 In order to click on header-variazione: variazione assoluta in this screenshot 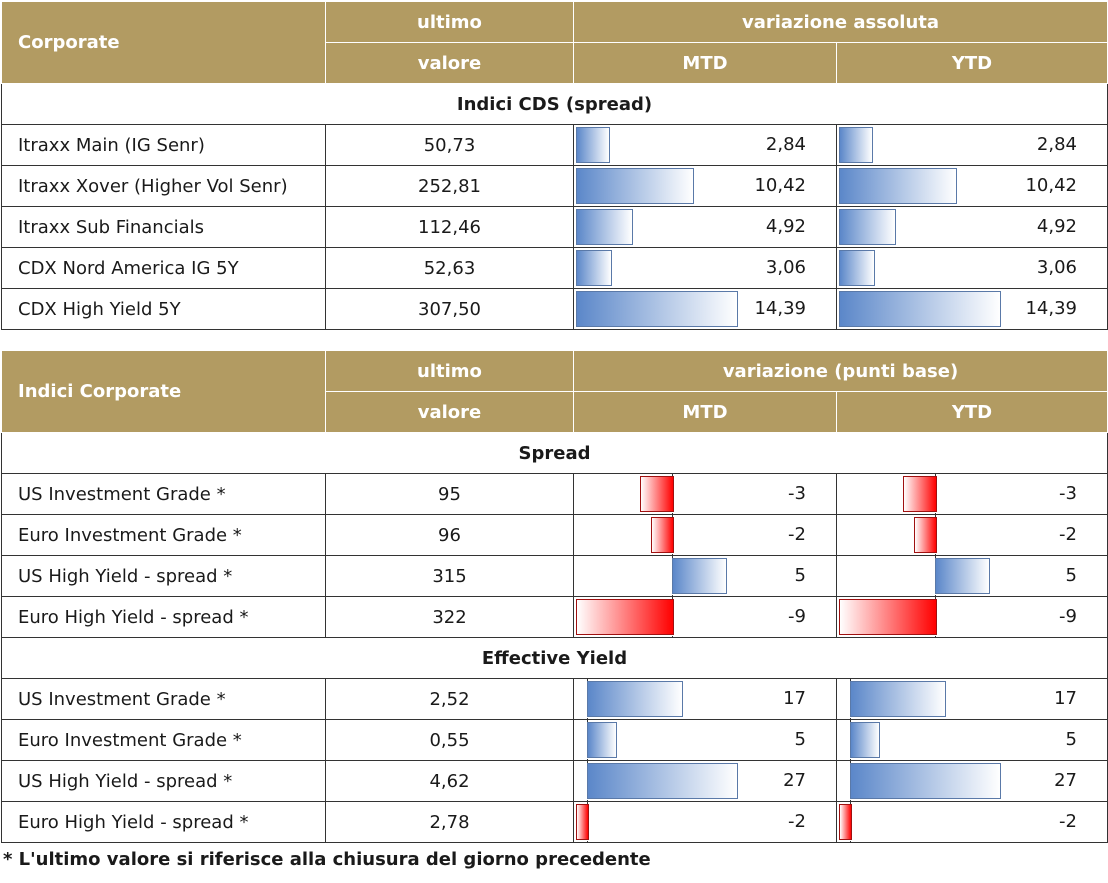, I will do `click(840, 22)`.